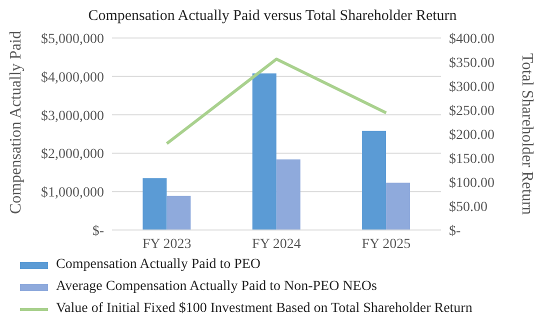 The width and height of the screenshot is (545, 328). Describe the element at coordinates (471, 159) in the screenshot. I see `y2-tick-label: $150.00` at that location.